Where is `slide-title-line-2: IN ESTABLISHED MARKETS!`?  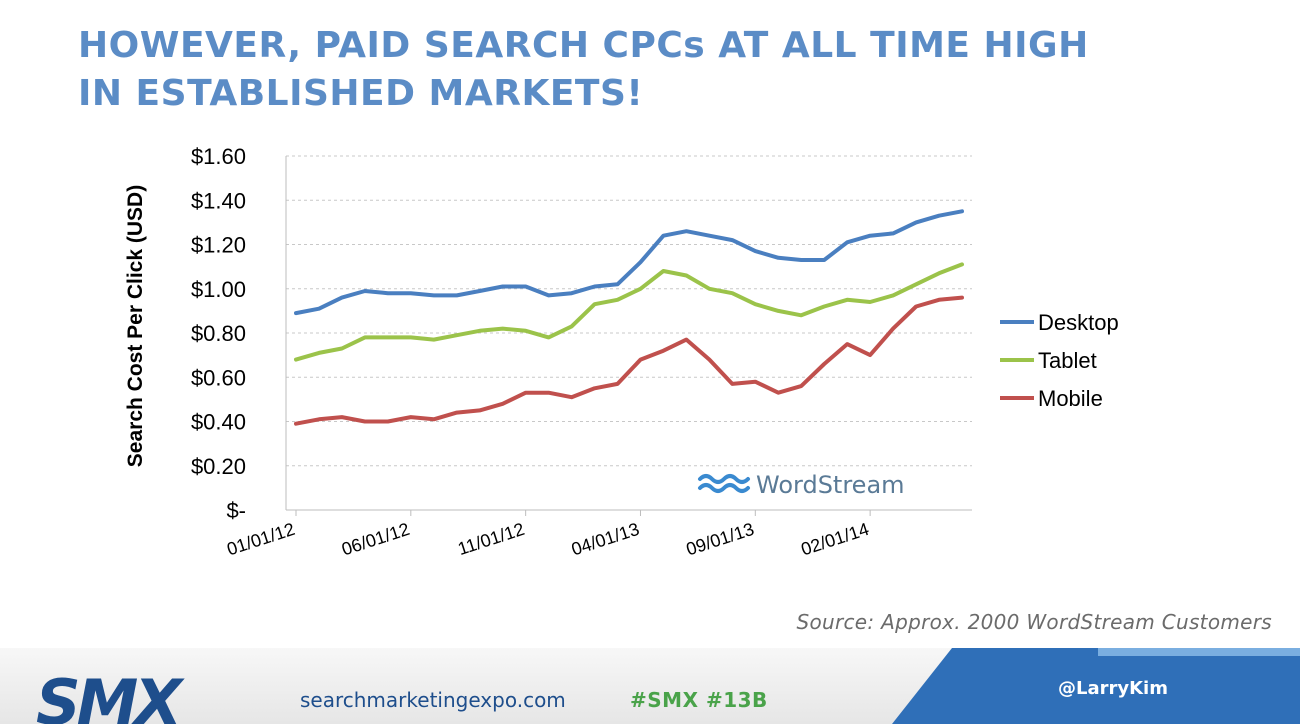 slide-title-line-2: IN ESTABLISHED MARKETS! is located at coordinates (361, 93).